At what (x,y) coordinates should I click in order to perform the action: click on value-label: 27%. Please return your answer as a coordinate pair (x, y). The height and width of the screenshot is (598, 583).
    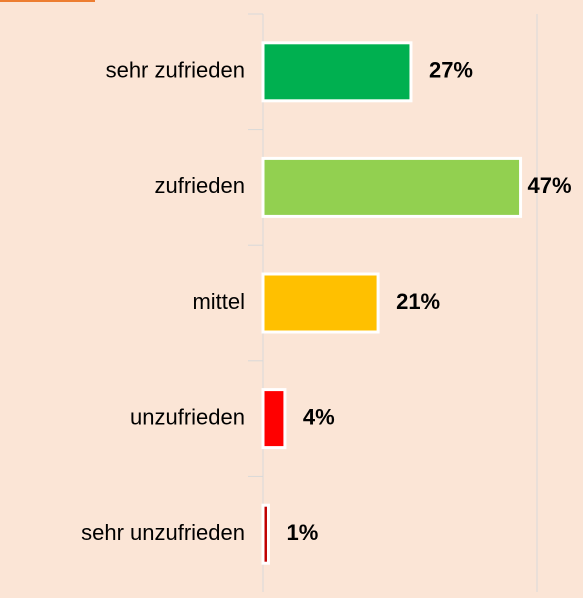
    Looking at the image, I should click on (451, 70).